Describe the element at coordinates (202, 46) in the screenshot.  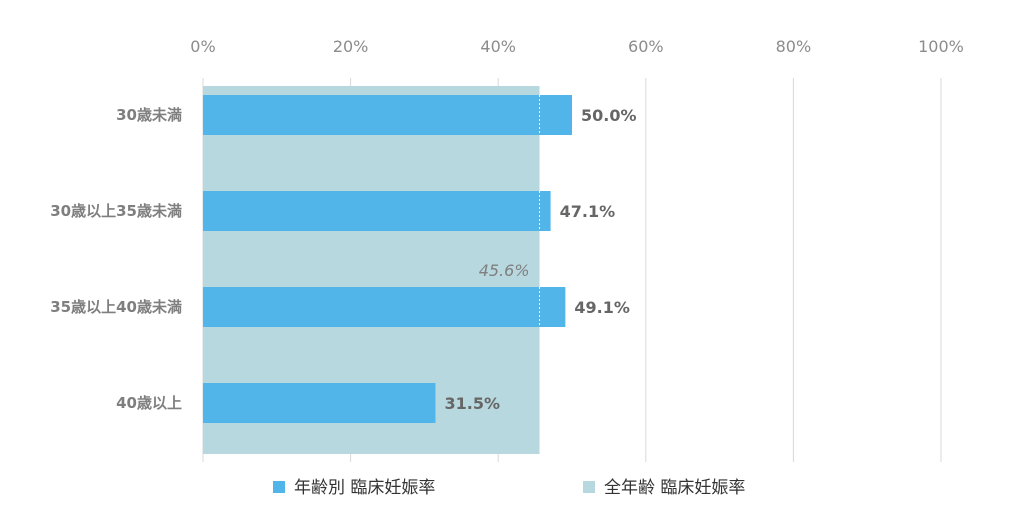
I see `x-tick-label: 0%` at that location.